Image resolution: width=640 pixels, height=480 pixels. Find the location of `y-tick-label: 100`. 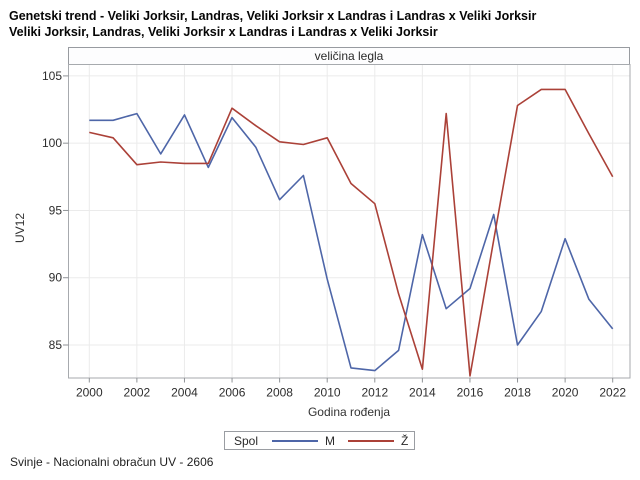

y-tick-label: 100 is located at coordinates (52, 143).